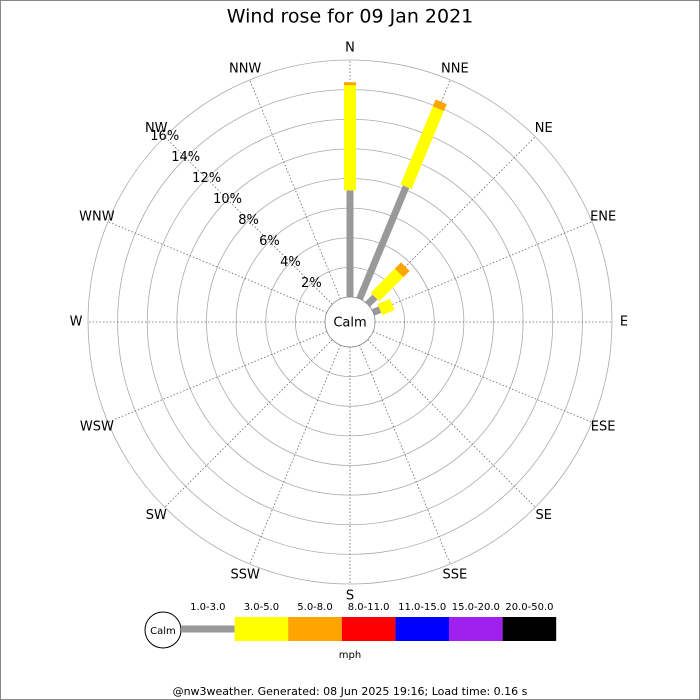  I want to click on legend-label: 20.0-50.0, so click(529, 607).